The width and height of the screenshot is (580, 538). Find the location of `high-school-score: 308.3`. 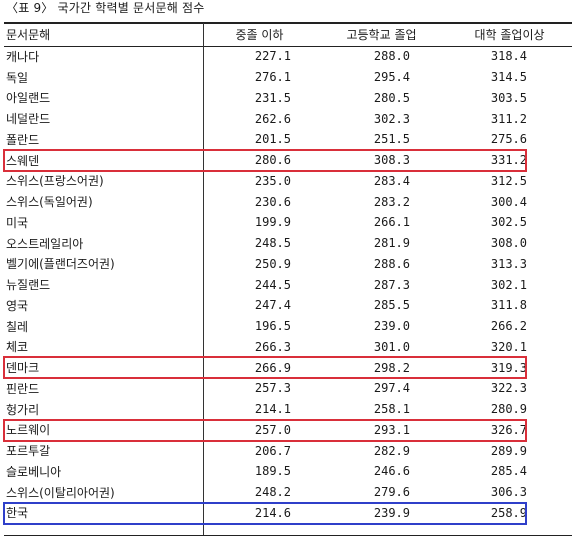

high-school-score: 308.3 is located at coordinates (391, 160).